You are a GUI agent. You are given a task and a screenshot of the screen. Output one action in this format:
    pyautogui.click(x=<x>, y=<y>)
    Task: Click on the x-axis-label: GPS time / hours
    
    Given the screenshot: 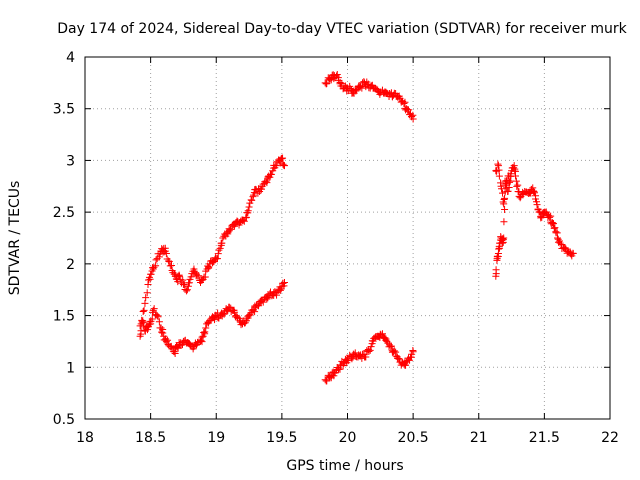 What is the action you would take?
    pyautogui.click(x=344, y=466)
    